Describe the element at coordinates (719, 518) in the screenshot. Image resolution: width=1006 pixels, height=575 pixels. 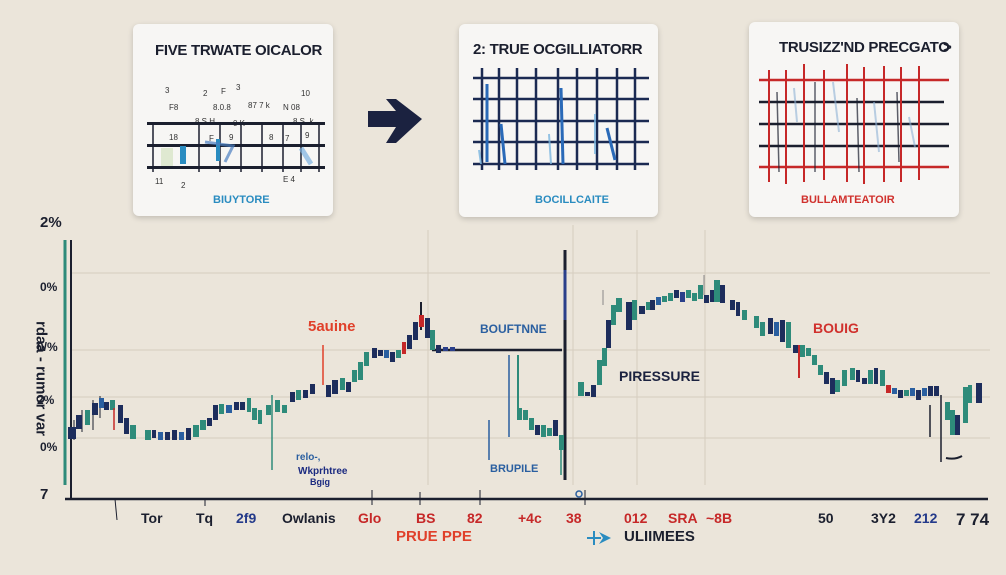
I see `x-tick: ~8B` at that location.